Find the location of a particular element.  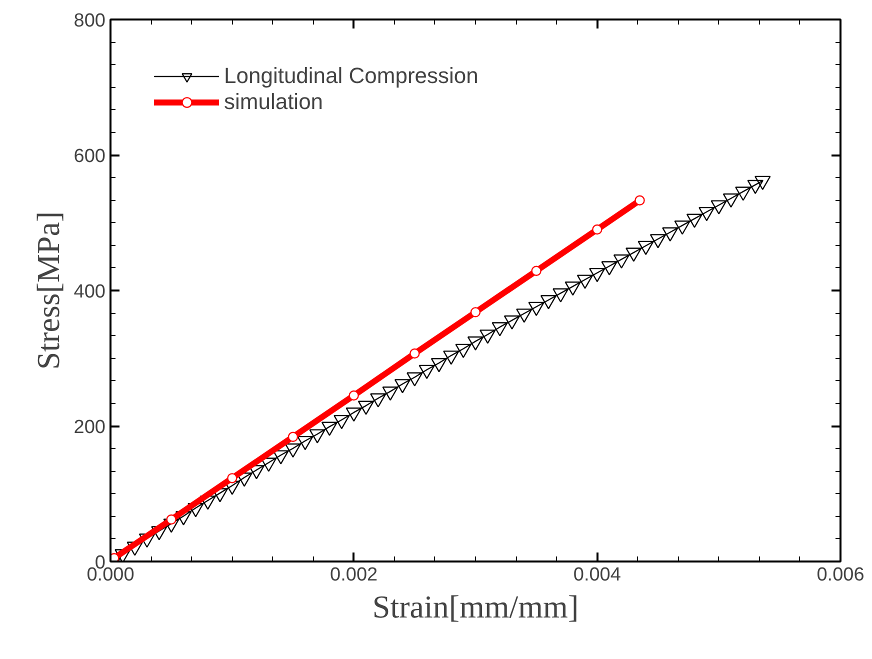

y-tick-label: 600 is located at coordinates (90, 156).